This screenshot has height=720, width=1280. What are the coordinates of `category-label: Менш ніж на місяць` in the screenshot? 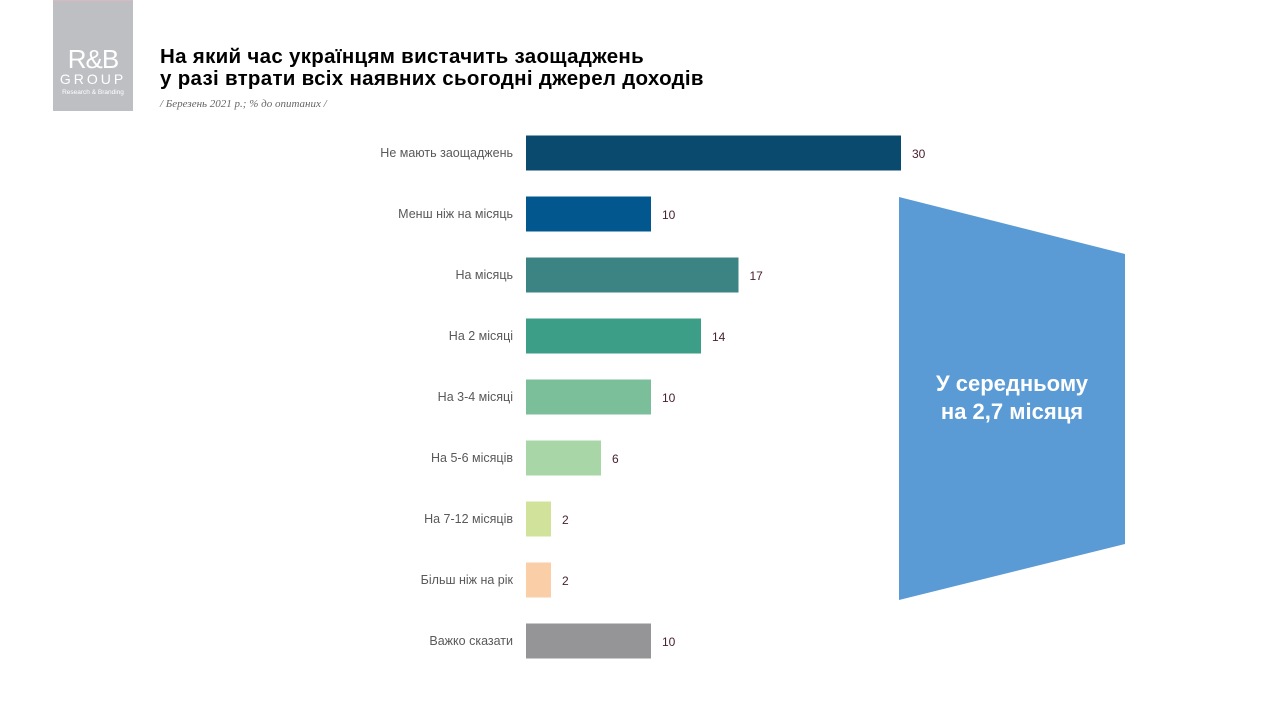 It's located at (455, 214).